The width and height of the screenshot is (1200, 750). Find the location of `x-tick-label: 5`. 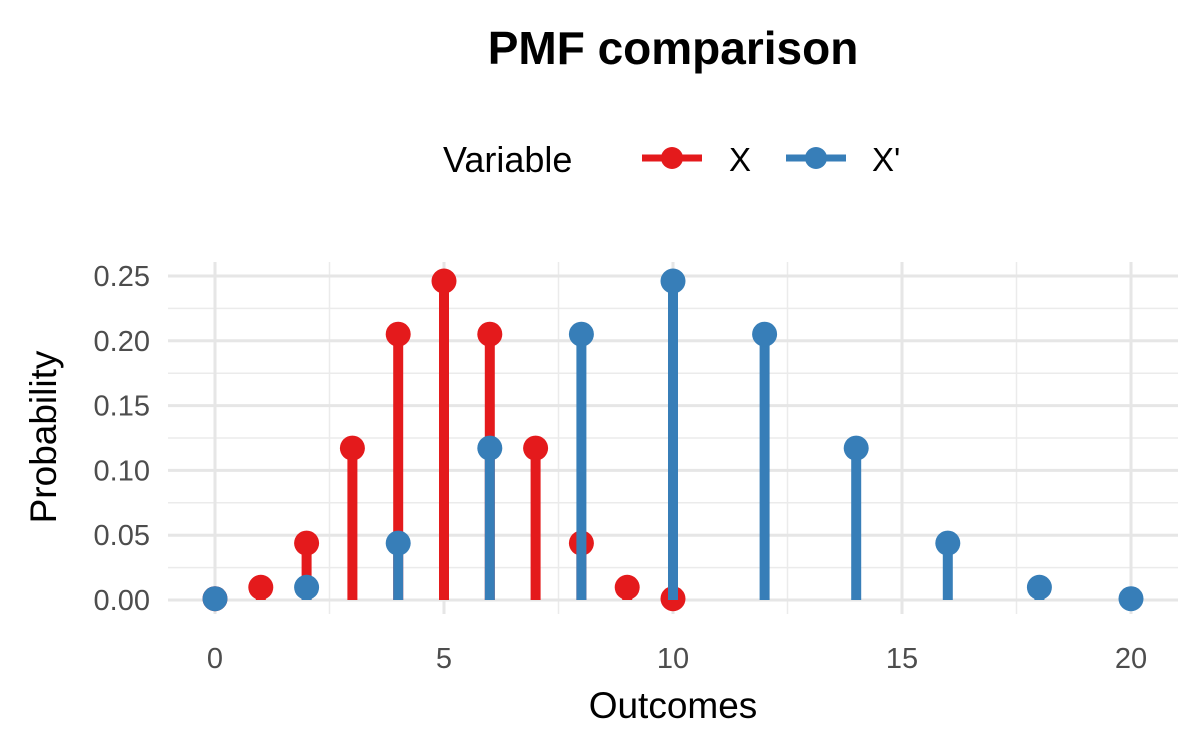

x-tick-label: 5 is located at coordinates (444, 659).